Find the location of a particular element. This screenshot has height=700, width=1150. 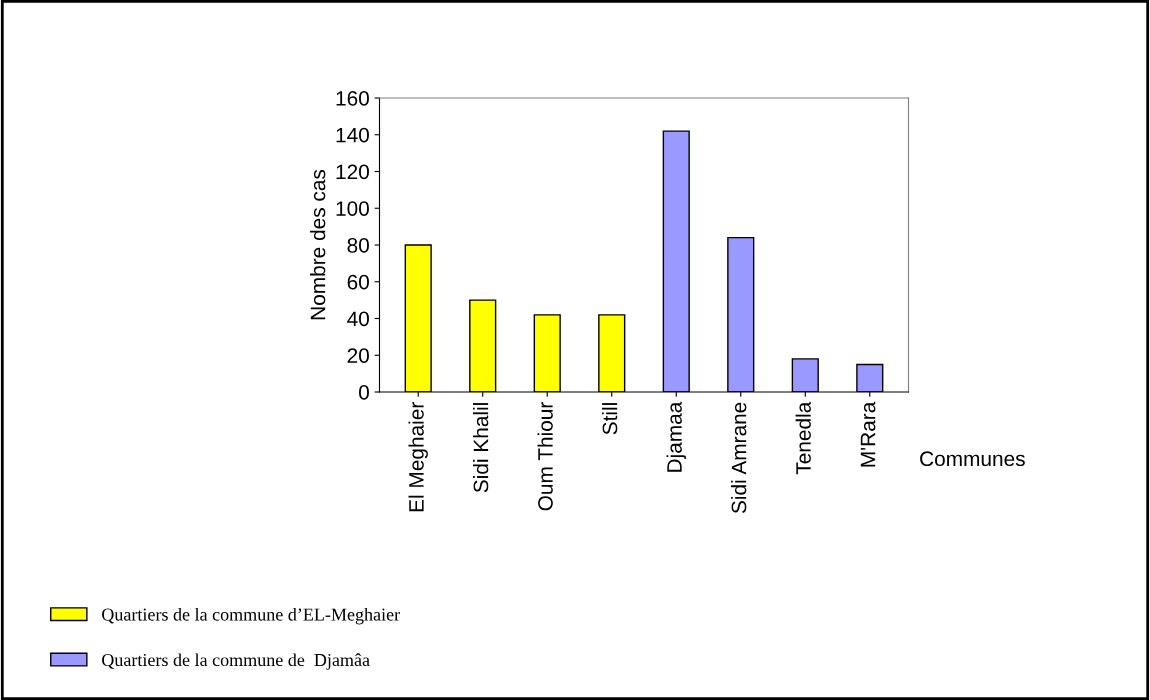

y-axis-title: Nombre des cas is located at coordinates (318, 244).